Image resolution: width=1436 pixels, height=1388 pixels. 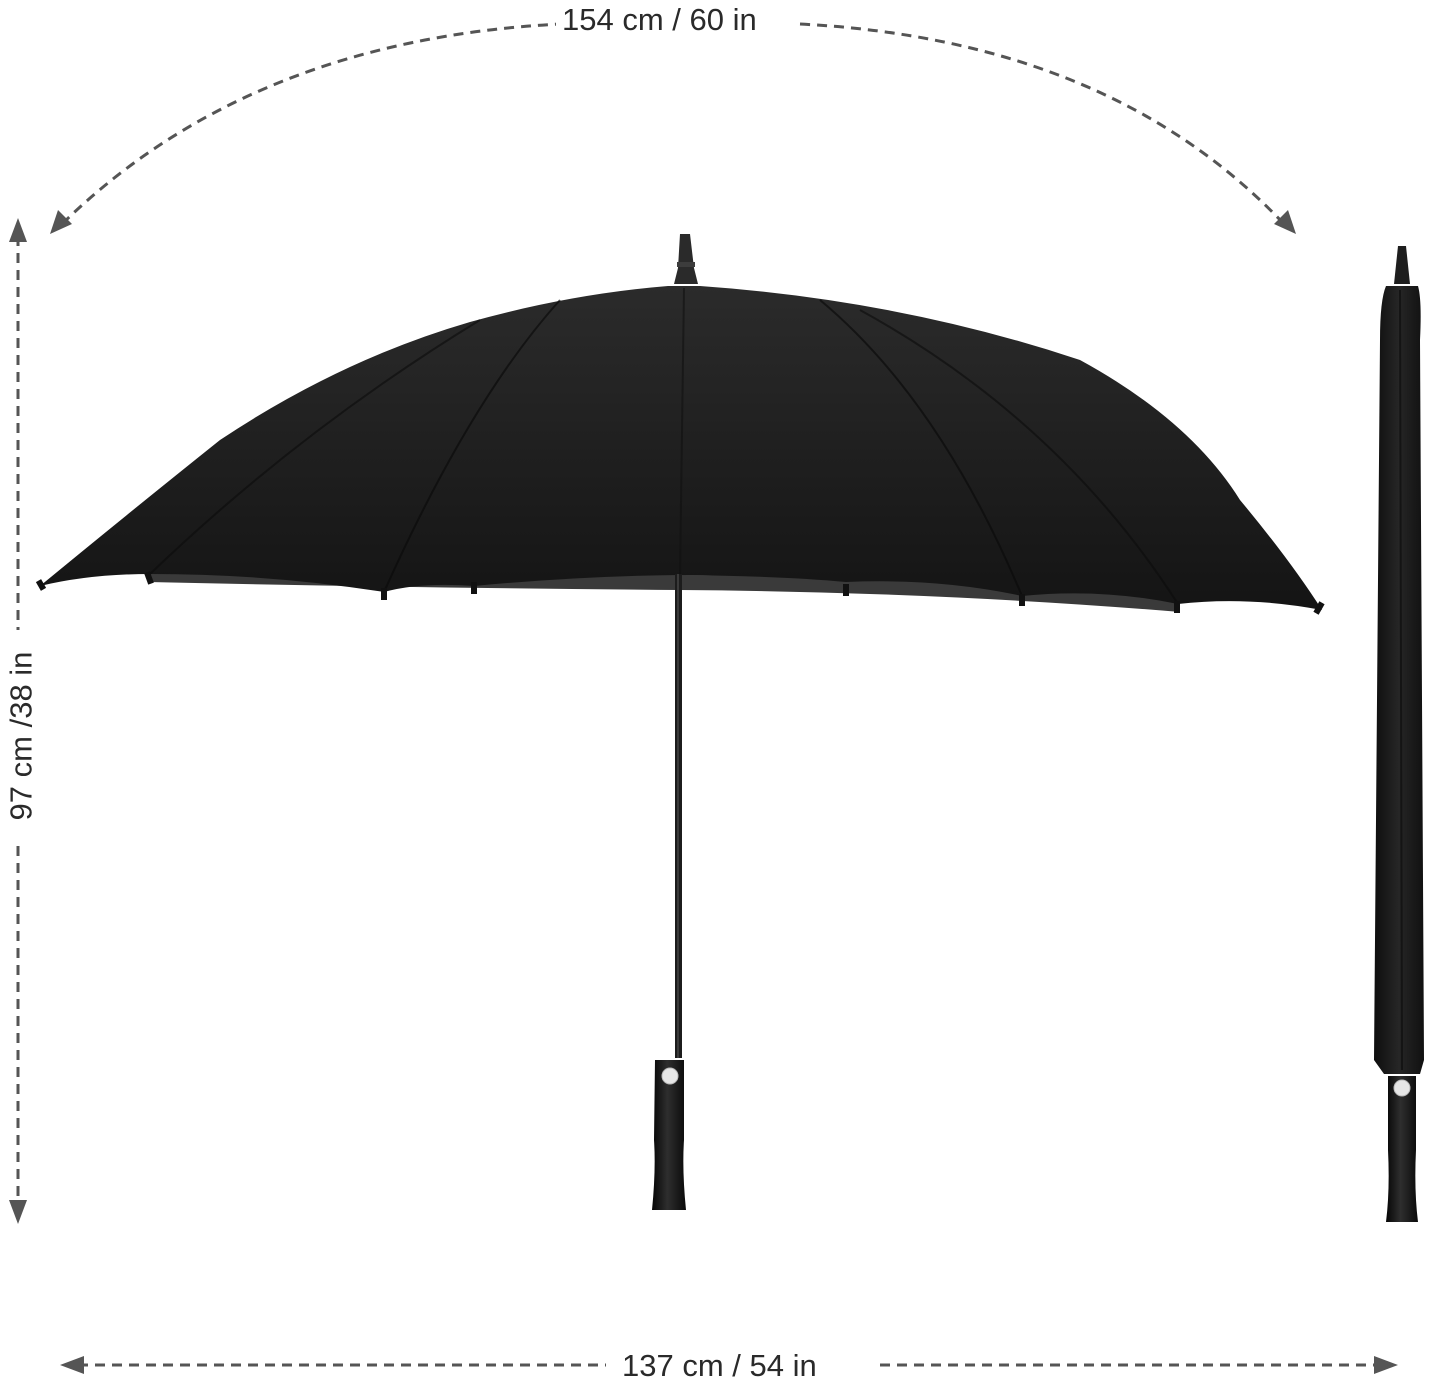 I want to click on arrow-head-up, so click(x=18, y=230).